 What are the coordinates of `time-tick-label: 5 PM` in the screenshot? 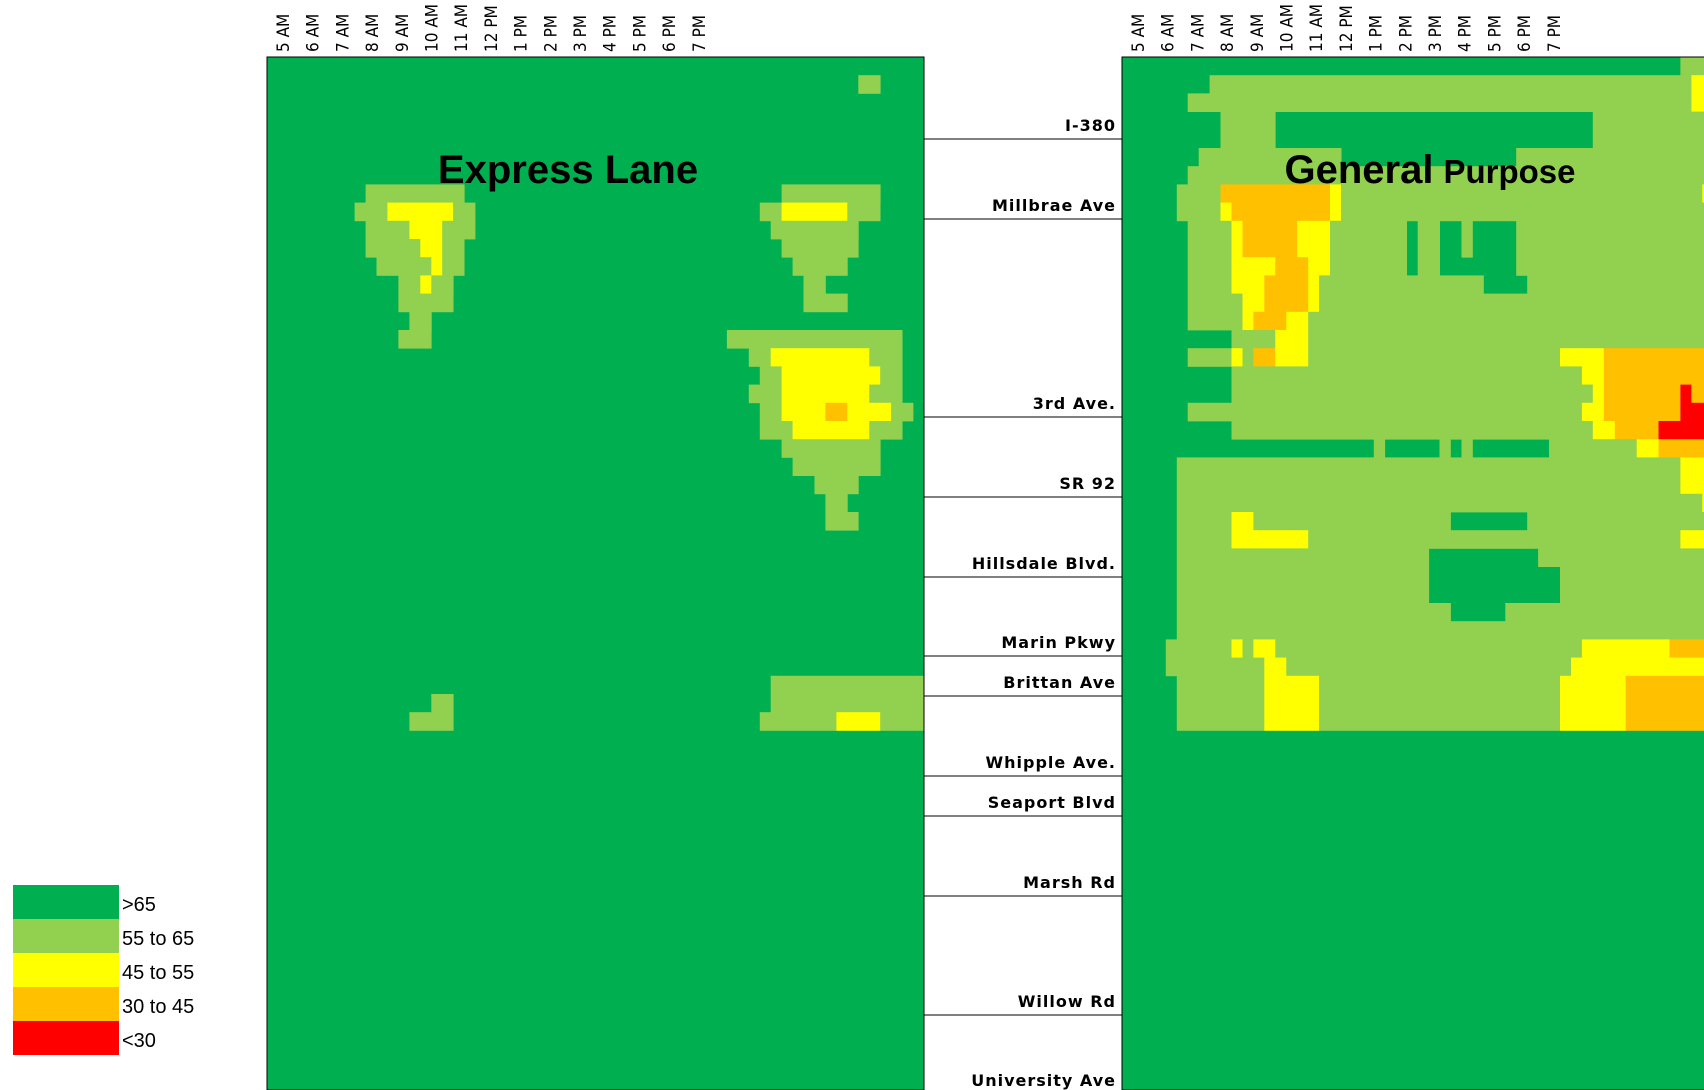 It's located at (640, 33).